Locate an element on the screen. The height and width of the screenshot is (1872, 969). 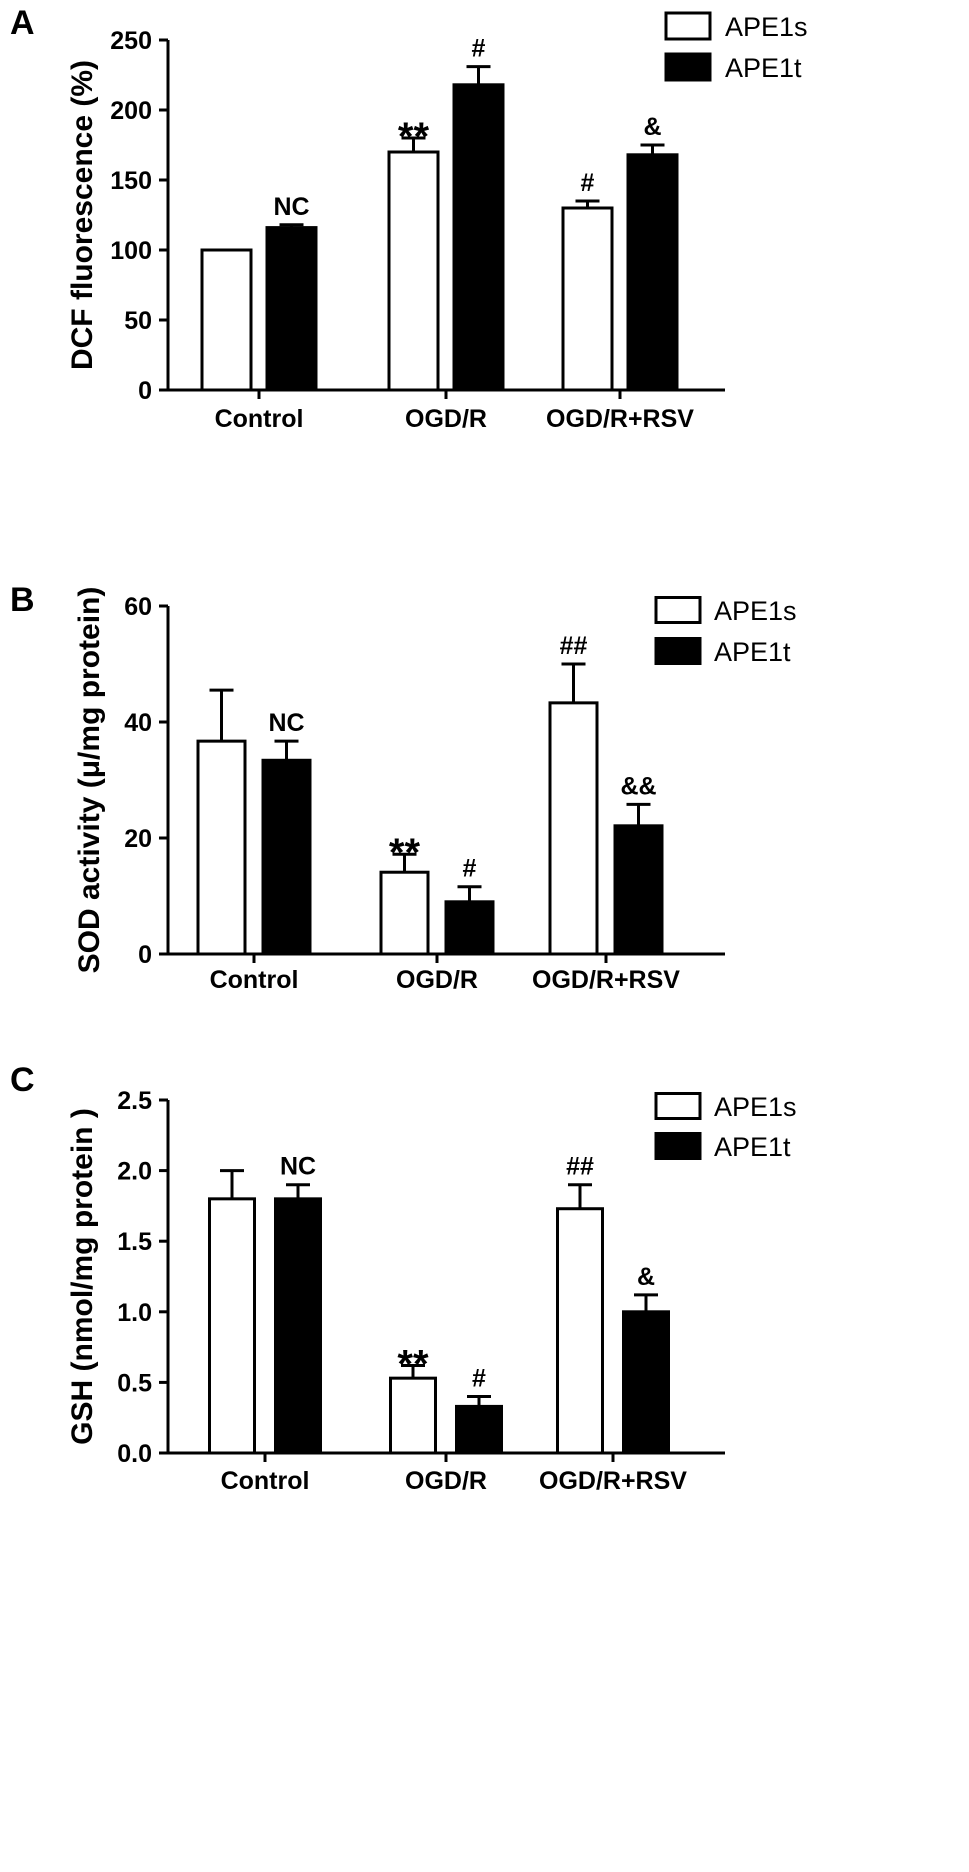
y-tick-label: 2.0 is located at coordinates (134, 1172).